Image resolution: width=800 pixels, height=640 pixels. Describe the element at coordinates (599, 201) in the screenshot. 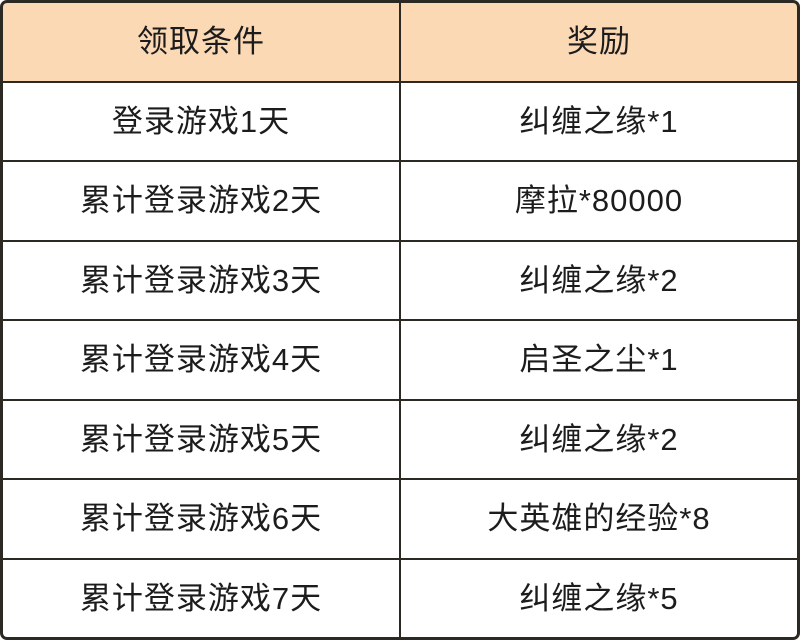

I see `reward-cell-day2: 摩拉*80000` at that location.